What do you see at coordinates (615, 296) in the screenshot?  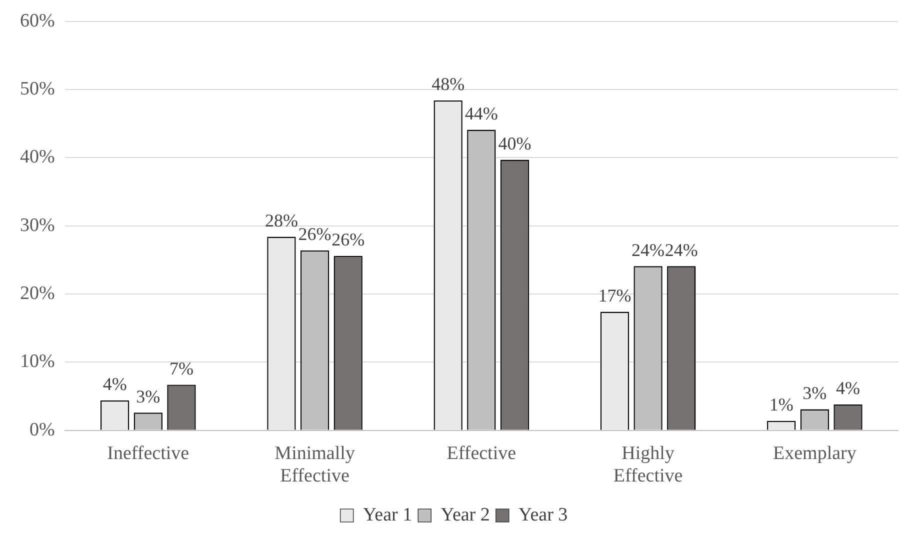 I see `data-label: 17%` at bounding box center [615, 296].